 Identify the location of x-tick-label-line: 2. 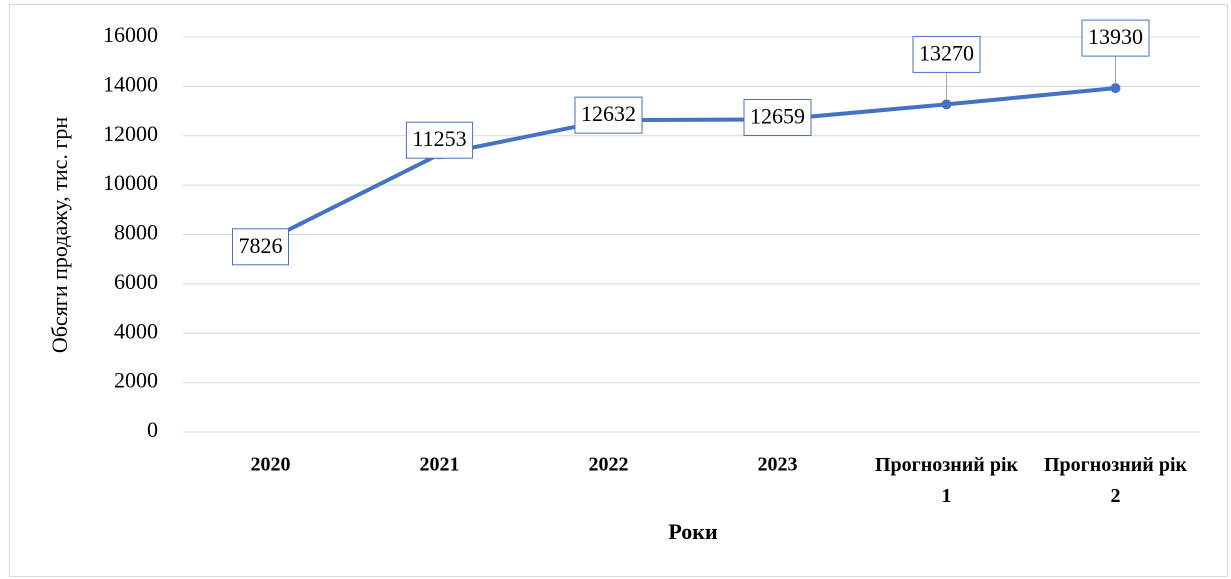
(1116, 496).